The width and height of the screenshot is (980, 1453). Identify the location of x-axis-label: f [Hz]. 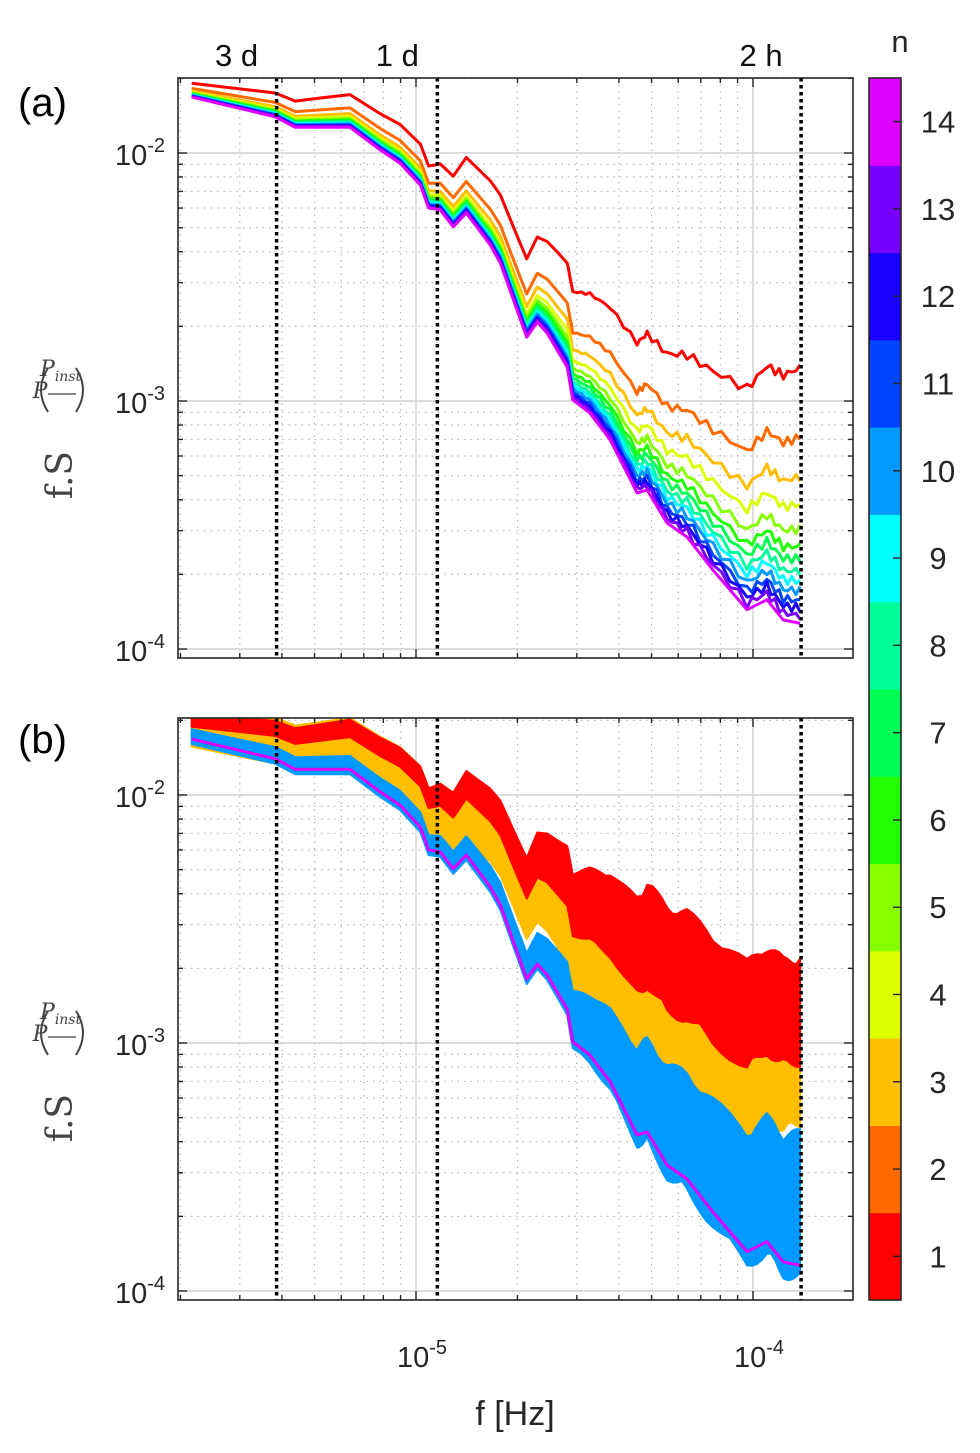
(514, 1414).